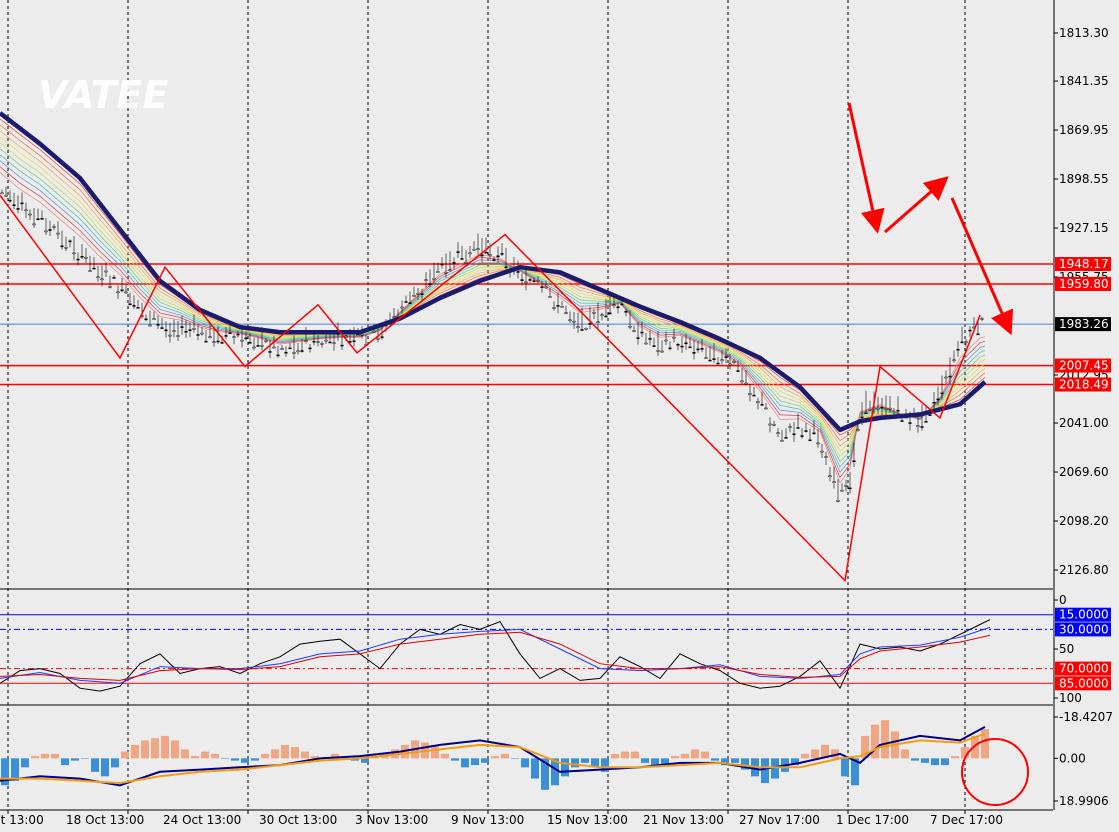 The height and width of the screenshot is (832, 1119). What do you see at coordinates (872, 820) in the screenshot?
I see `time-label: 1 Dec 17:00` at bounding box center [872, 820].